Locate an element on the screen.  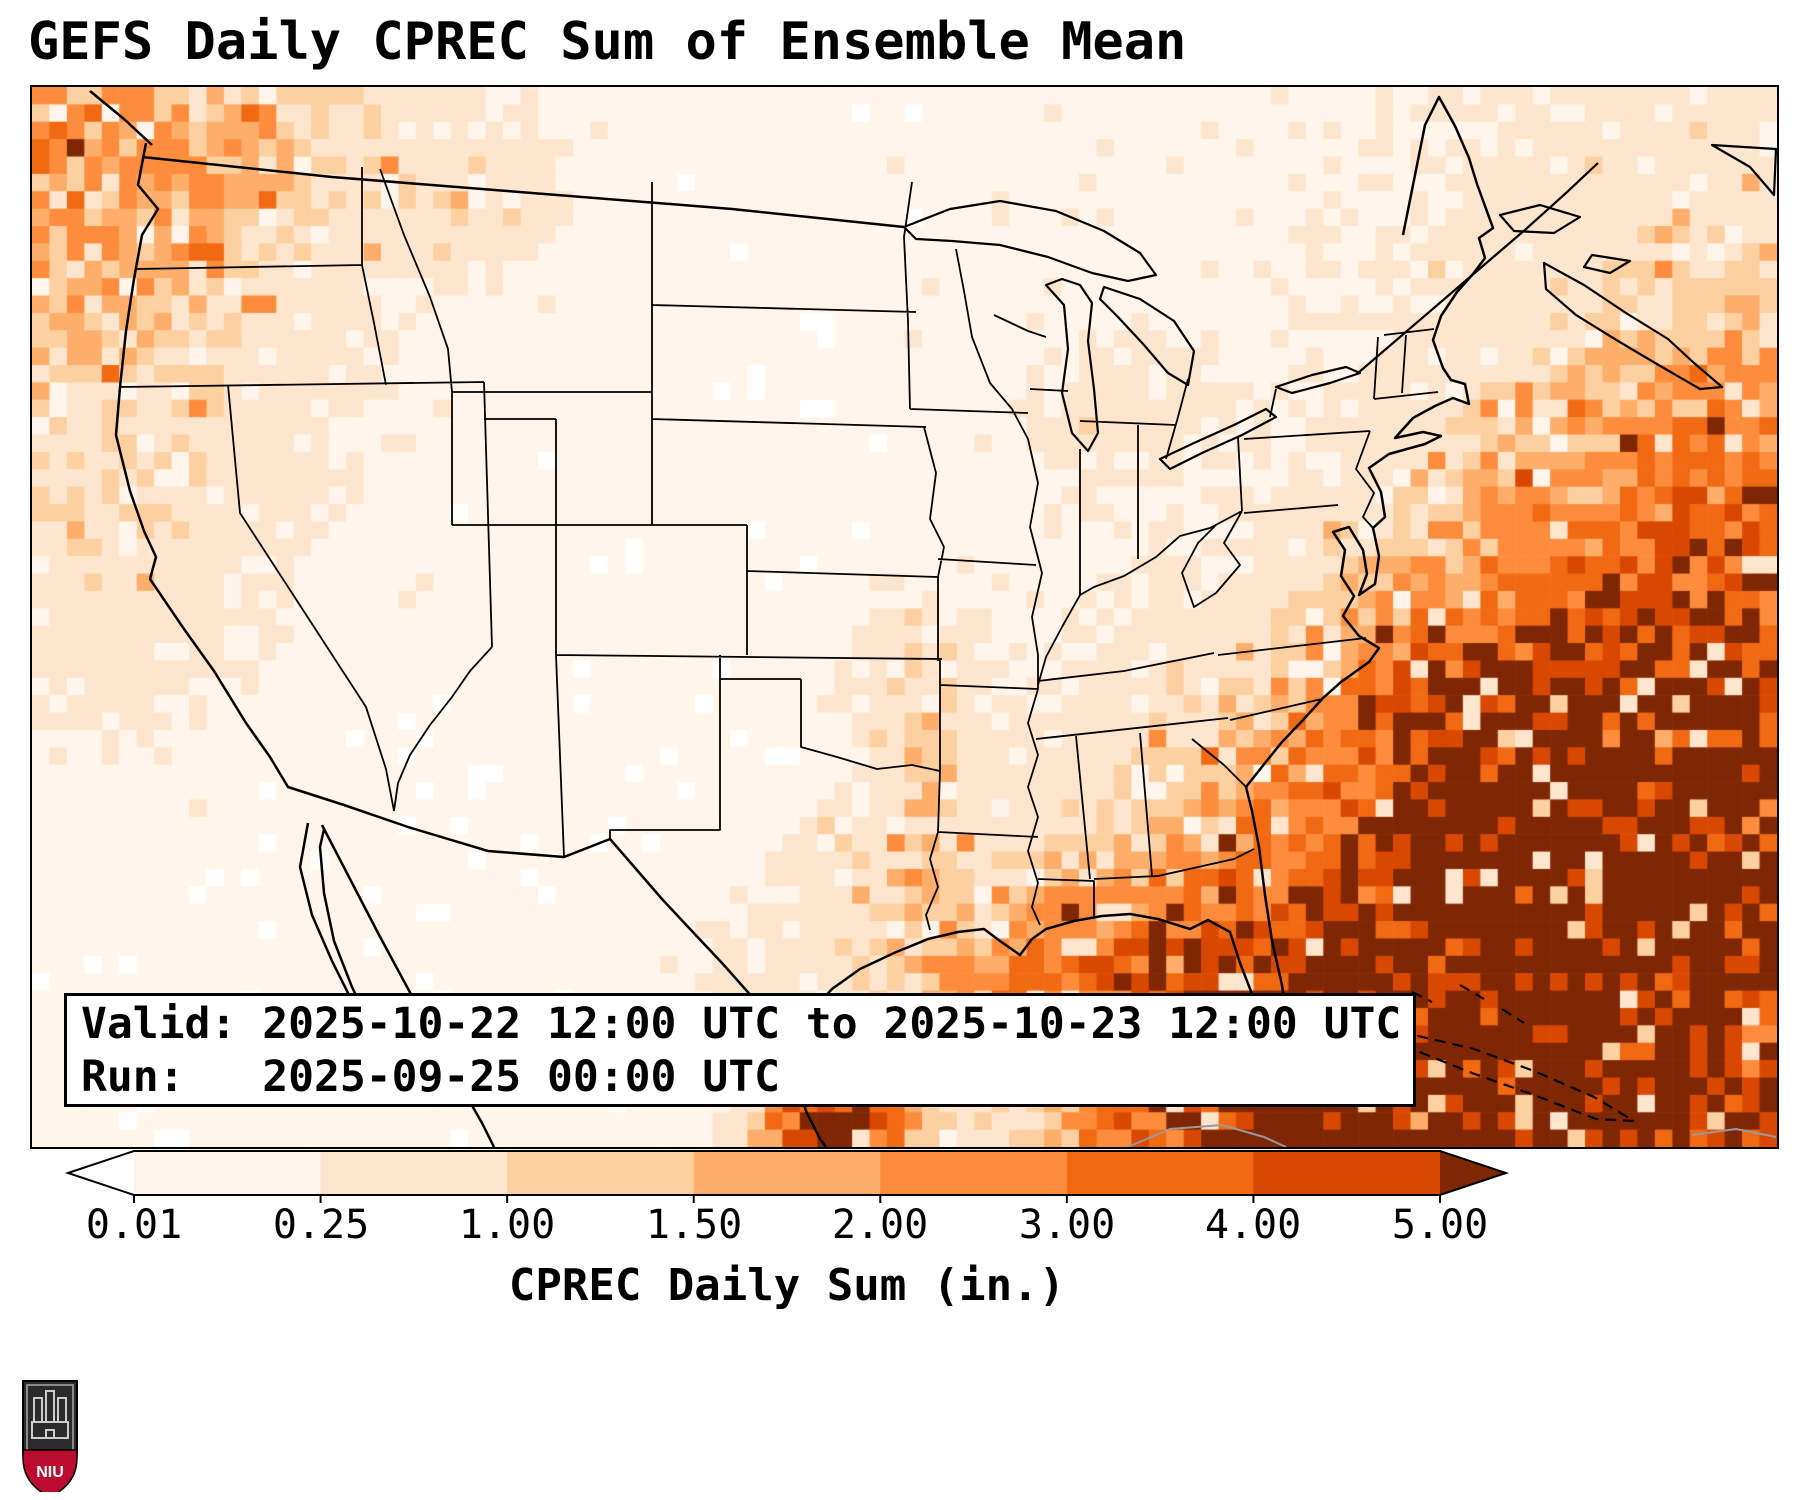
niu-logo-text: NIU is located at coordinates (50, 1472).